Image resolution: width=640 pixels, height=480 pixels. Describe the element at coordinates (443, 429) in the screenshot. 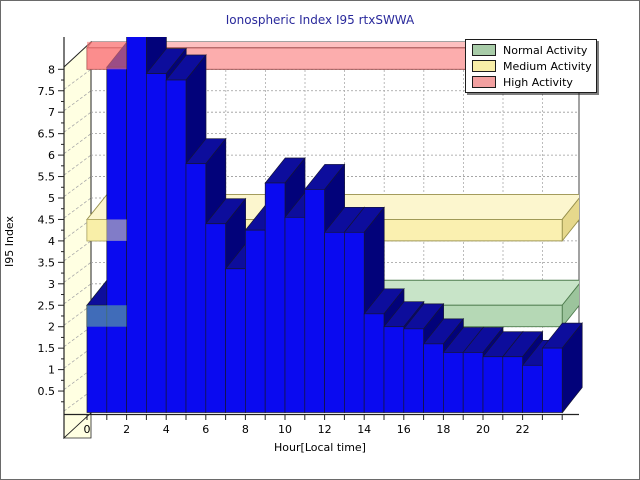

I see `x-tick-label: 18` at that location.